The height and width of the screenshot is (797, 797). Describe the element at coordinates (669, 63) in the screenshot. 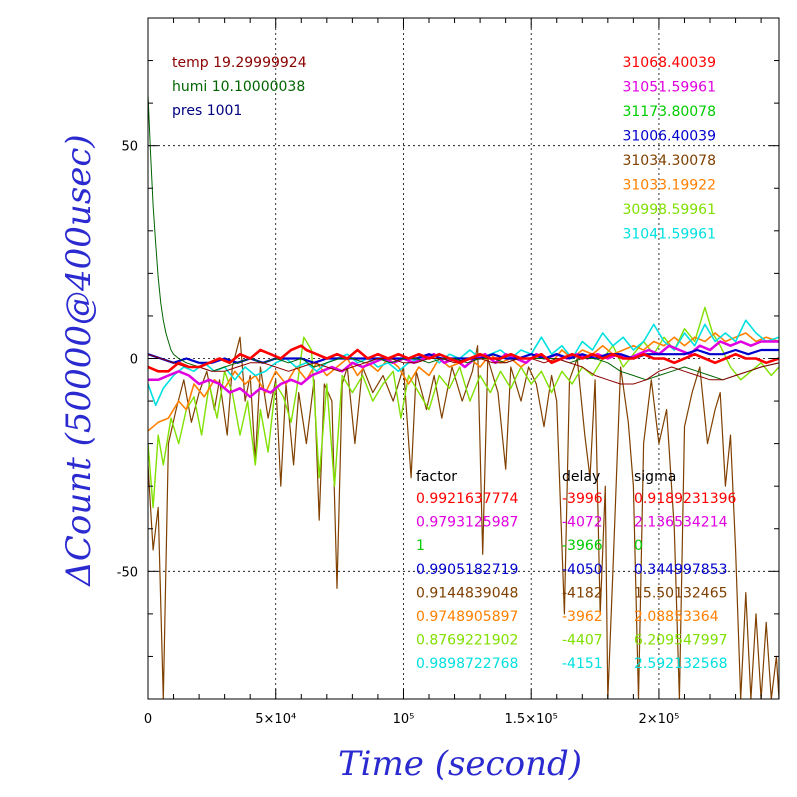

I see `base-count-entry: 31068.40039` at that location.